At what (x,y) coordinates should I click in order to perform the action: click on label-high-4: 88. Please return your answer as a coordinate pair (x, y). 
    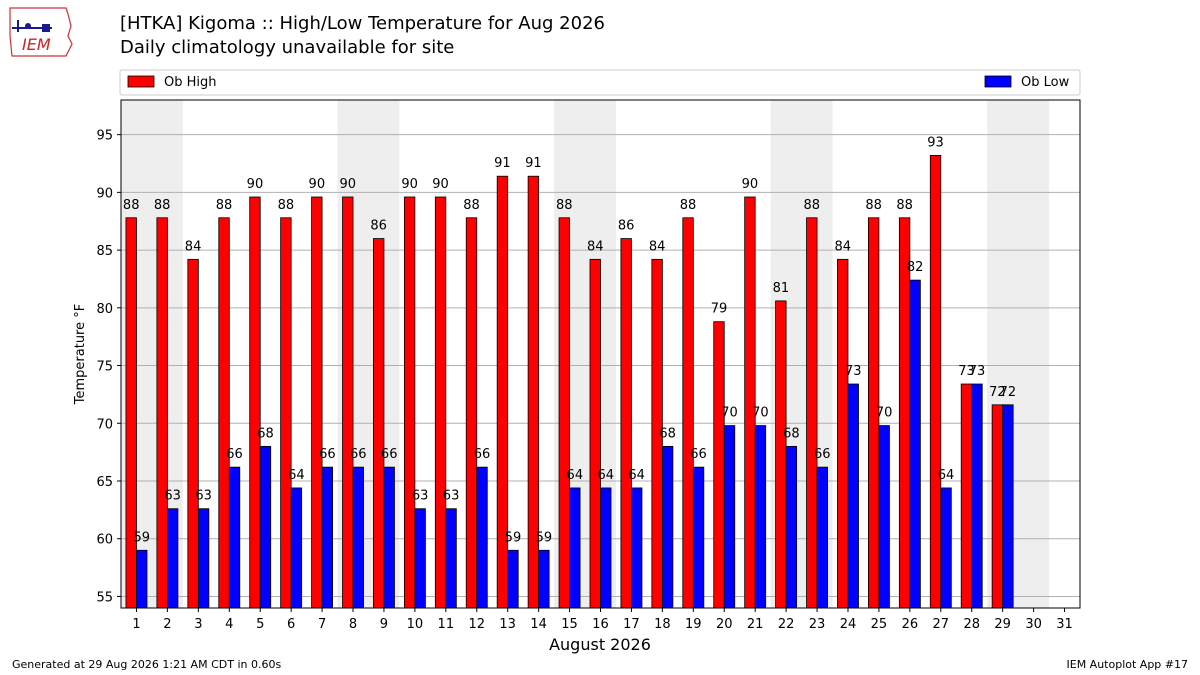
    Looking at the image, I should click on (224, 205).